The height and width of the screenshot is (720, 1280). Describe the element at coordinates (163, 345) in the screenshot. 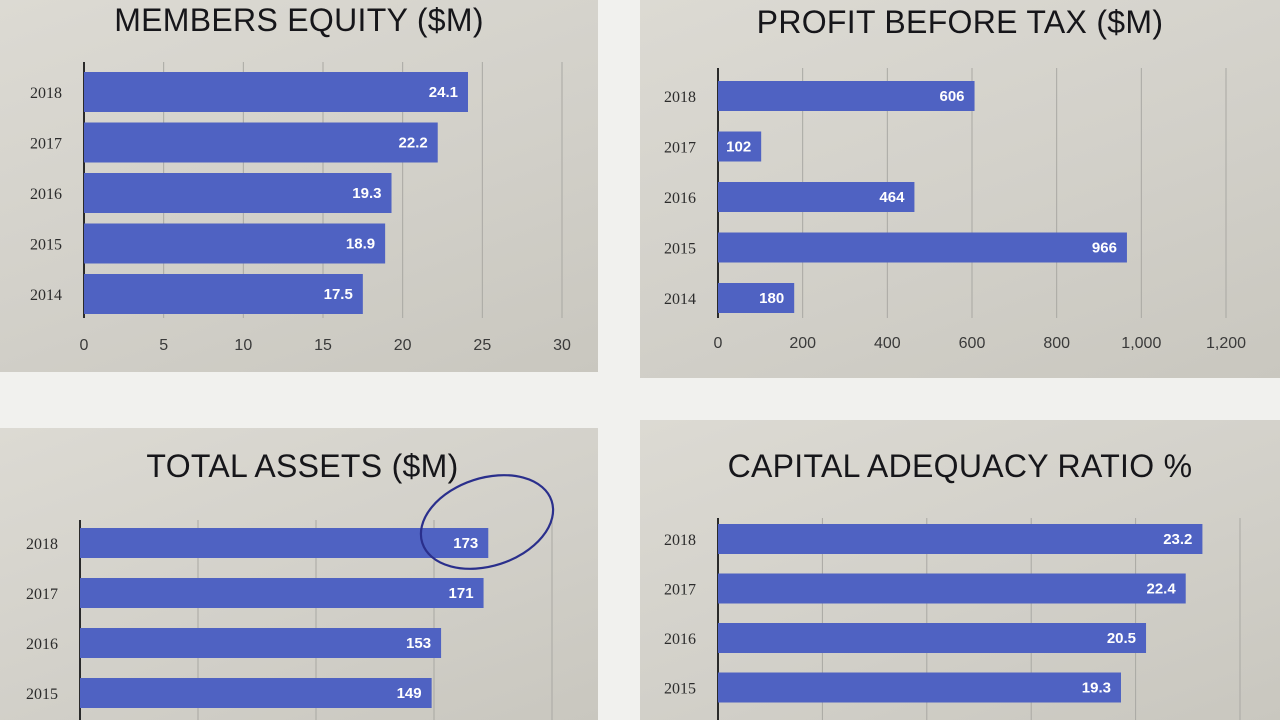

I see `x-tick-label: 5` at that location.